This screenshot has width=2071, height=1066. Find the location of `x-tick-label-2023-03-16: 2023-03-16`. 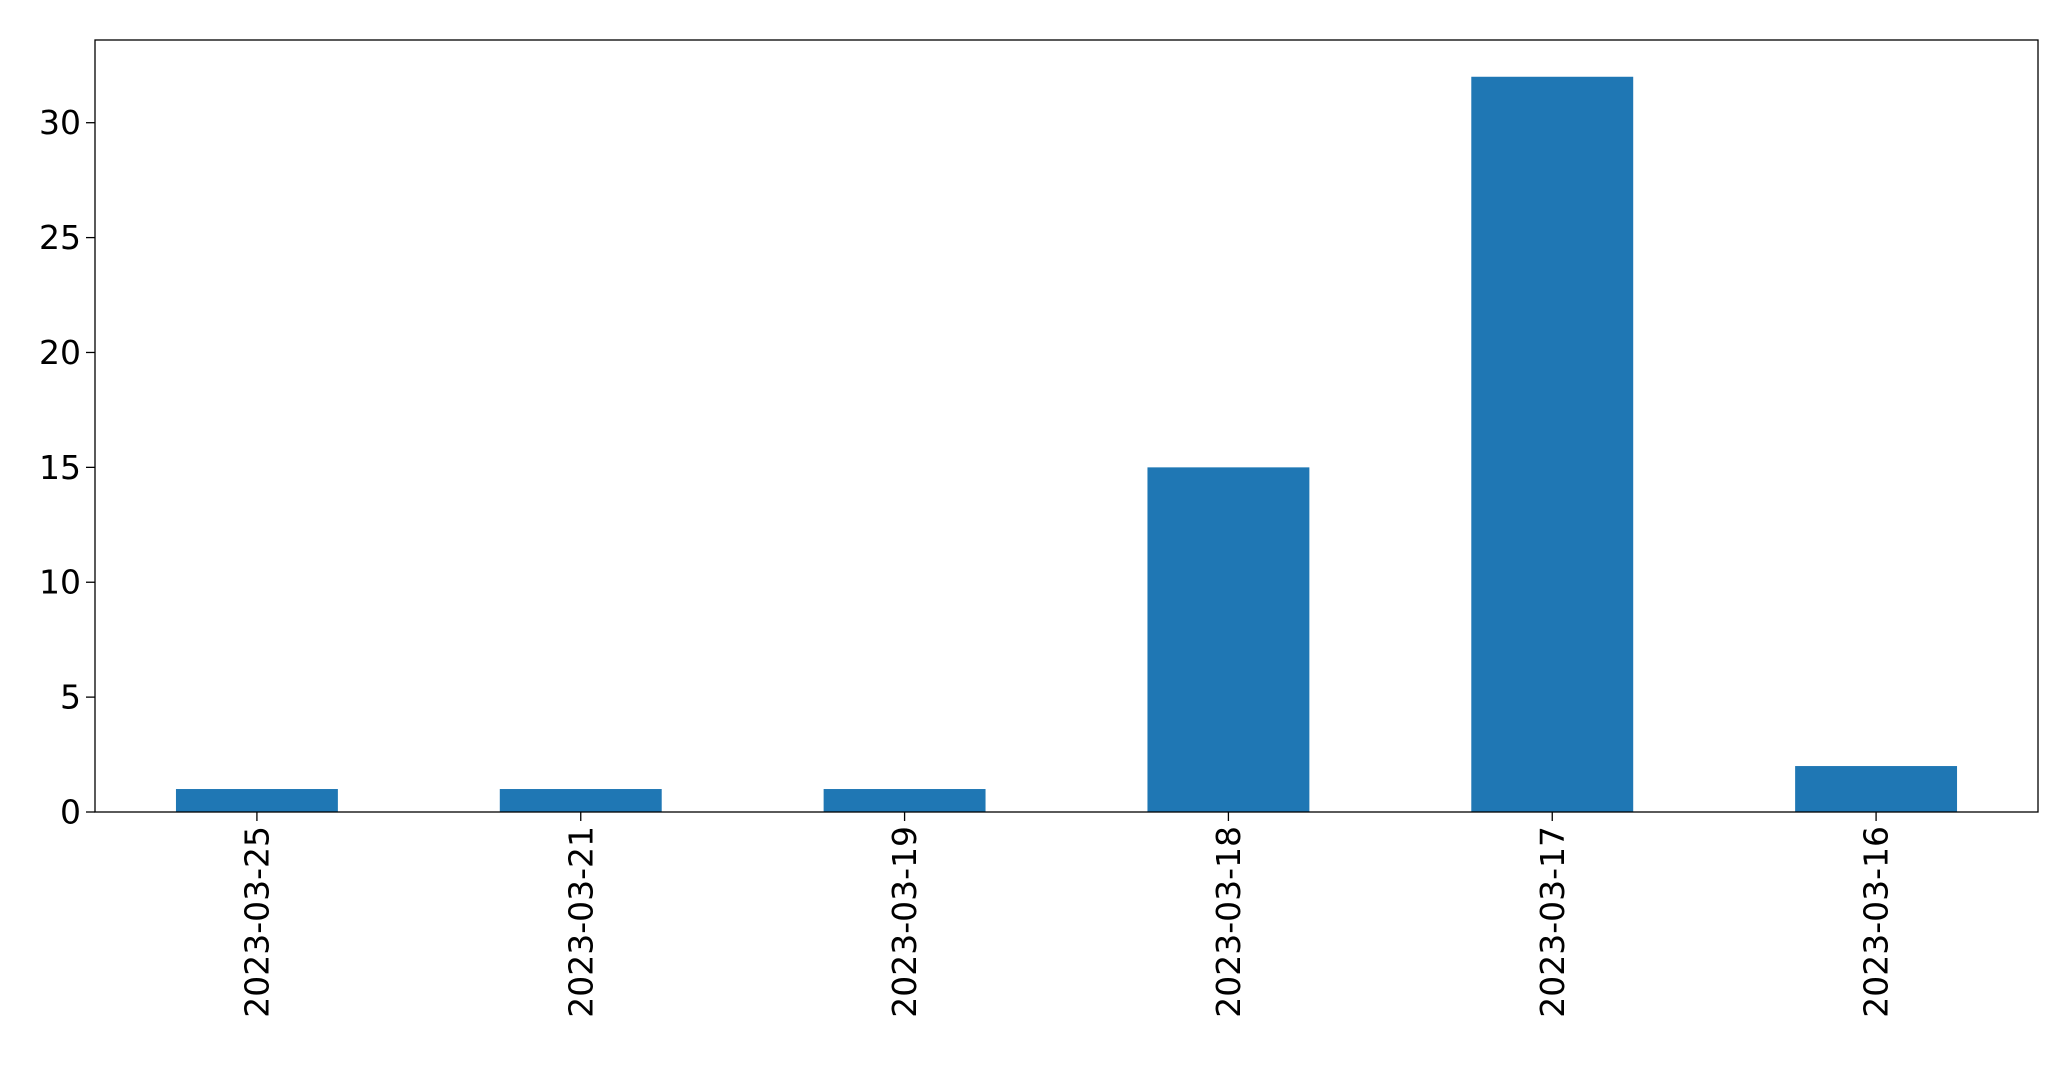

x-tick-label-2023-03-16: 2023-03-16 is located at coordinates (1876, 922).